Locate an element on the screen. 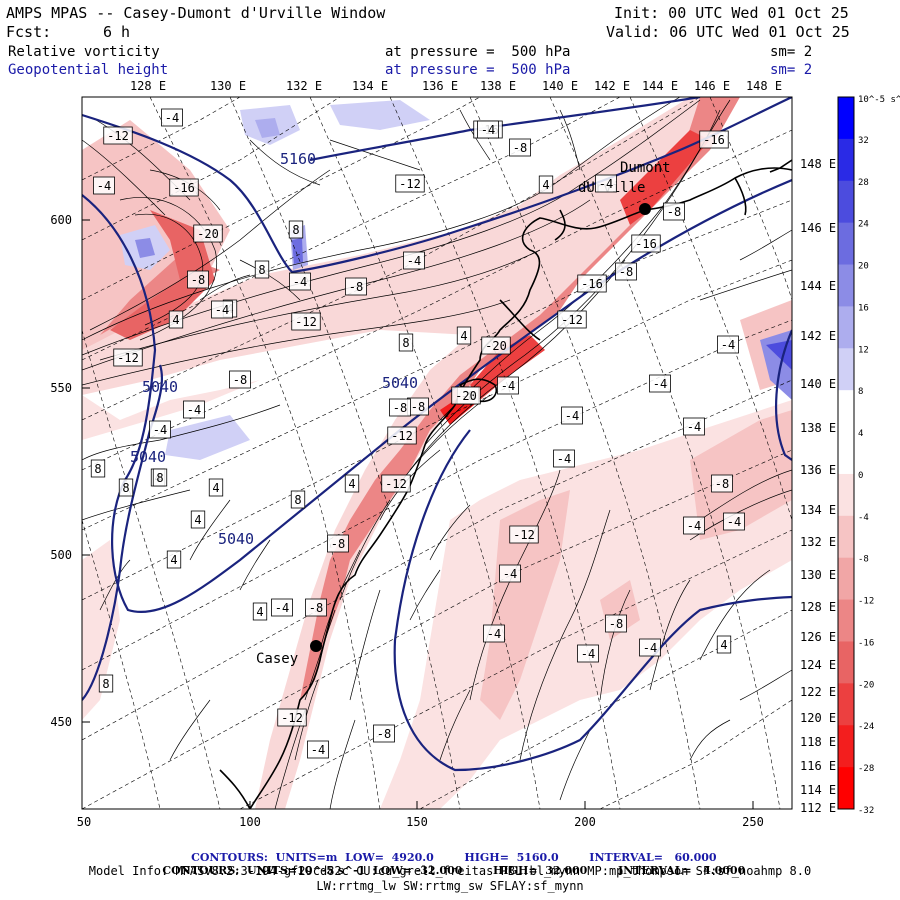 The width and height of the screenshot is (900, 900). casey-marker is located at coordinates (316, 646).